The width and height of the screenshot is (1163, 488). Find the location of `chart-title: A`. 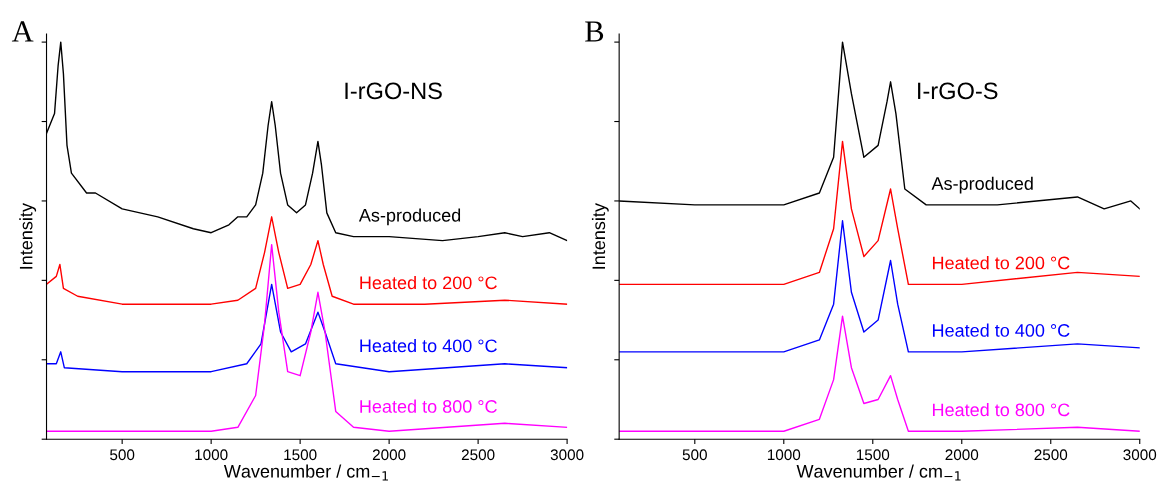

chart-title: A is located at coordinates (22, 31).